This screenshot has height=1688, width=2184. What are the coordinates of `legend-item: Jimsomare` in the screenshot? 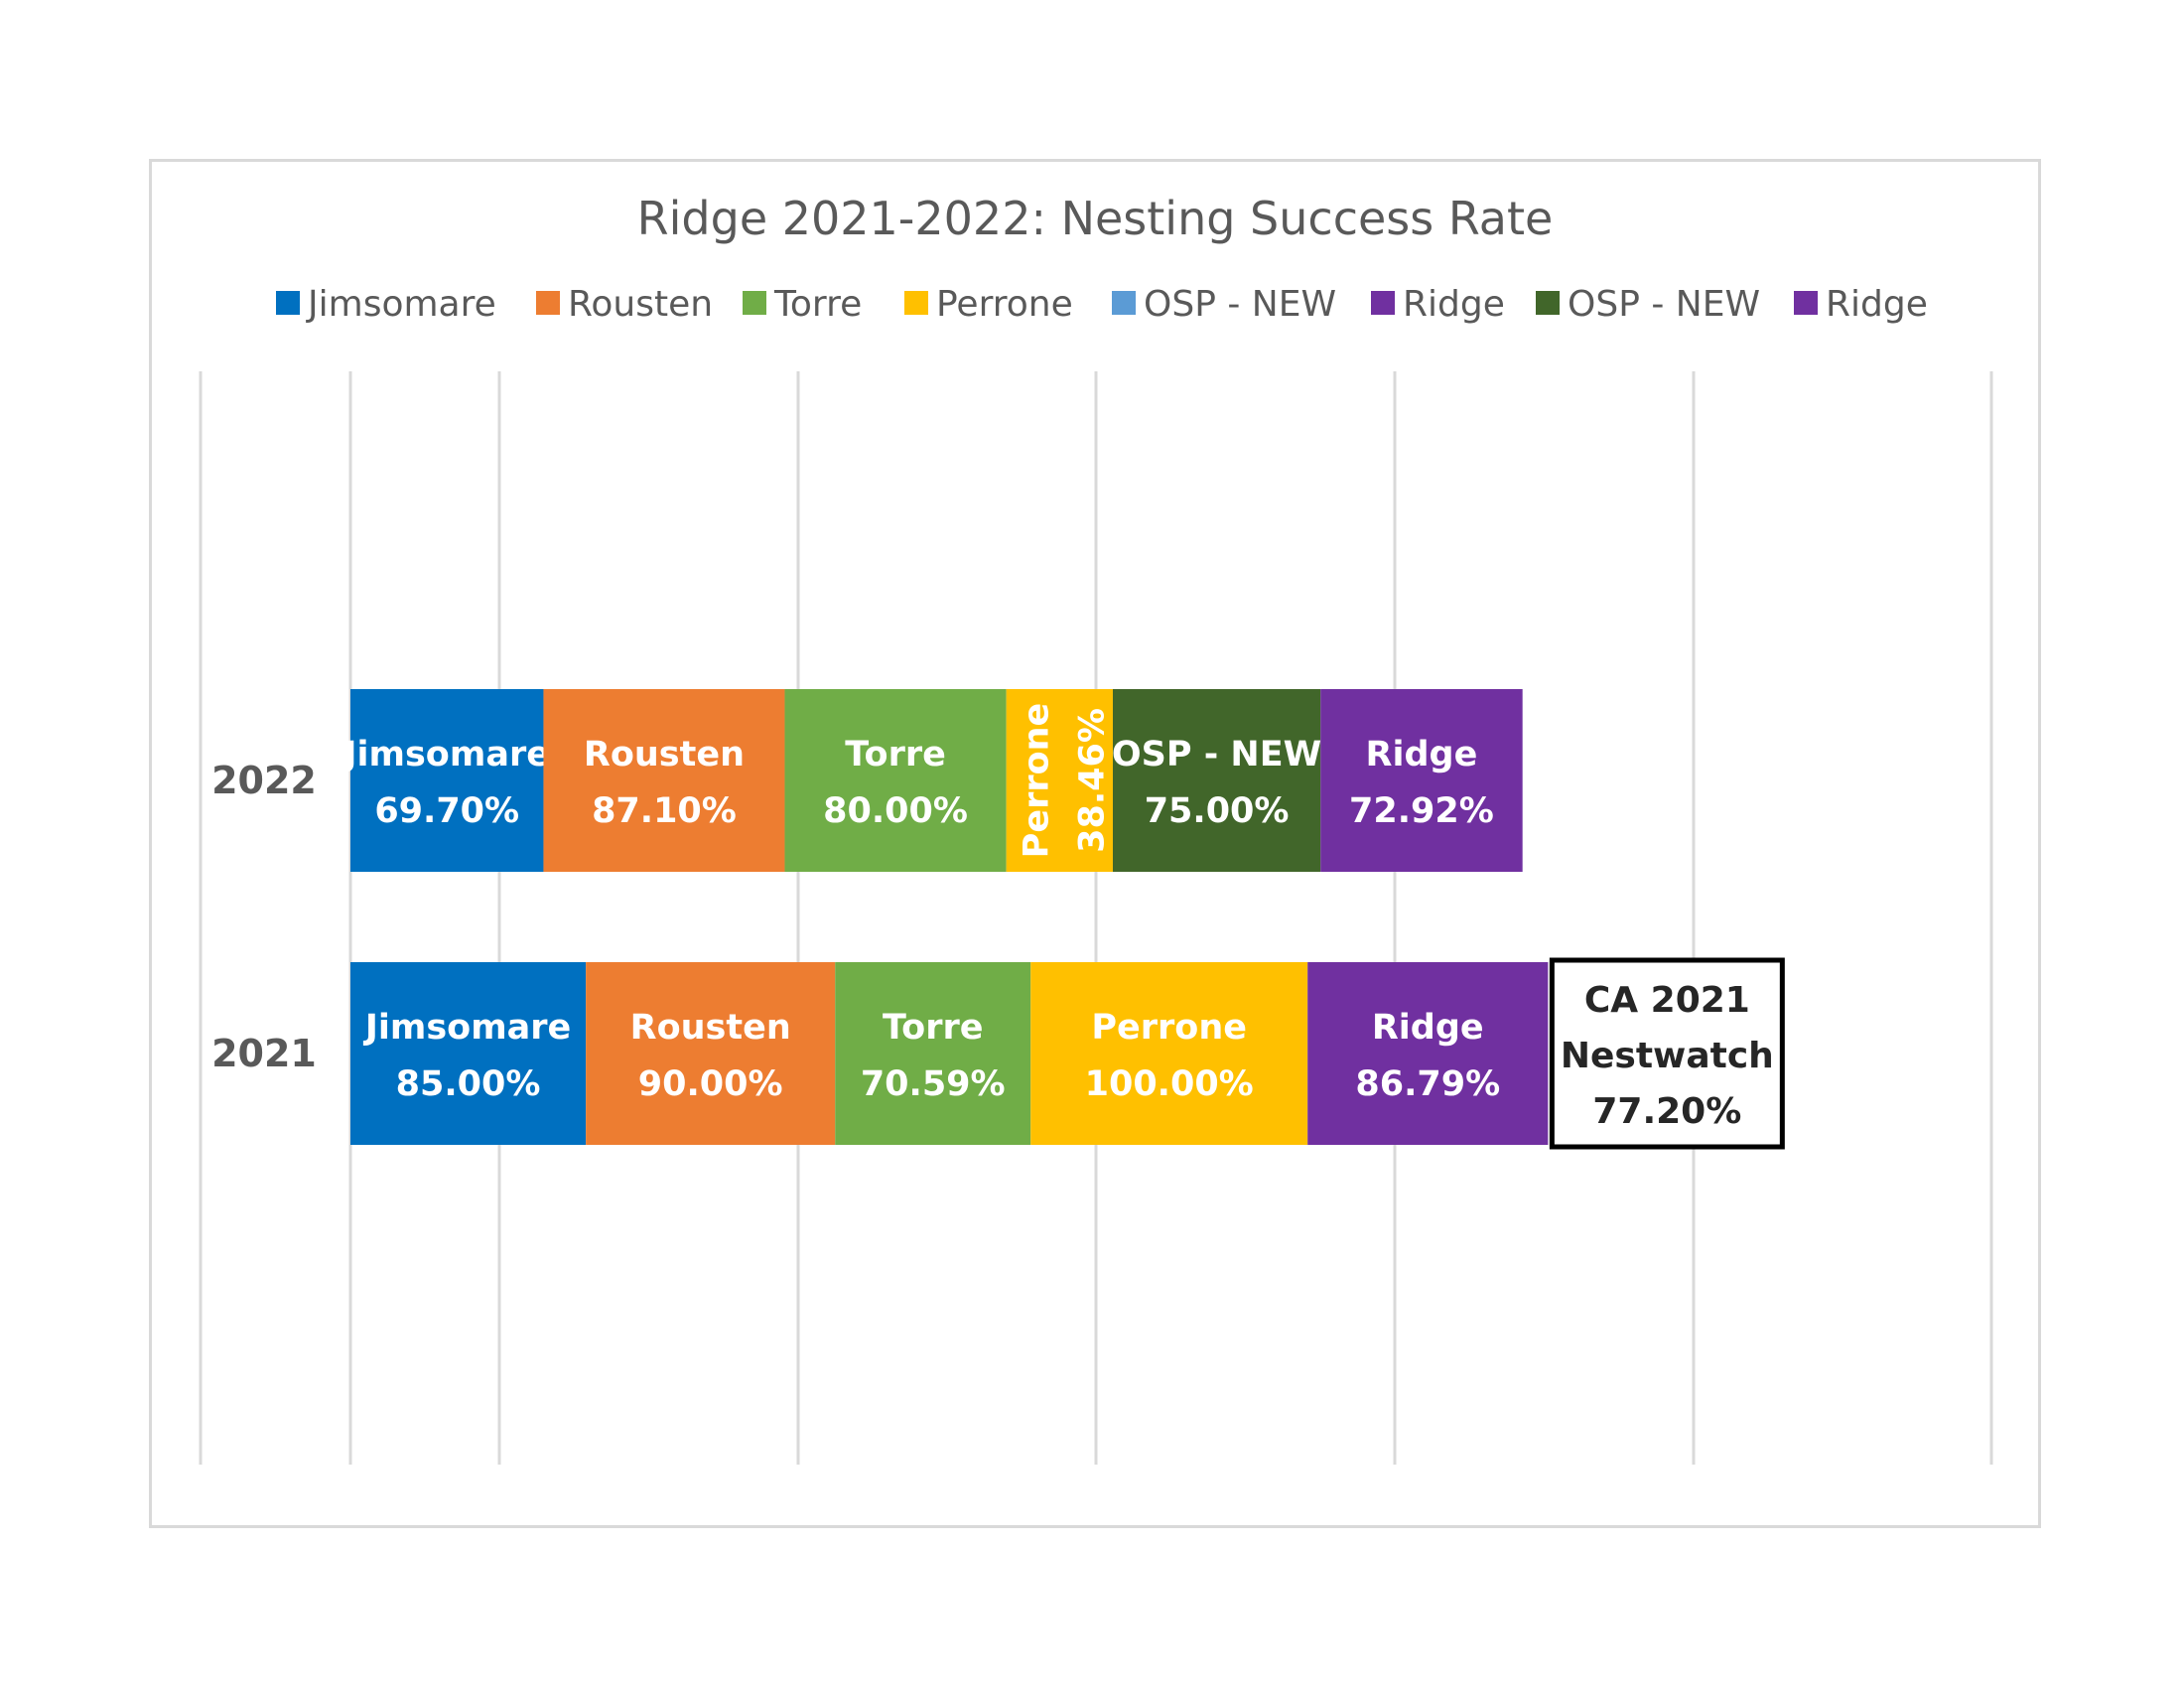 It's located at (386, 304).